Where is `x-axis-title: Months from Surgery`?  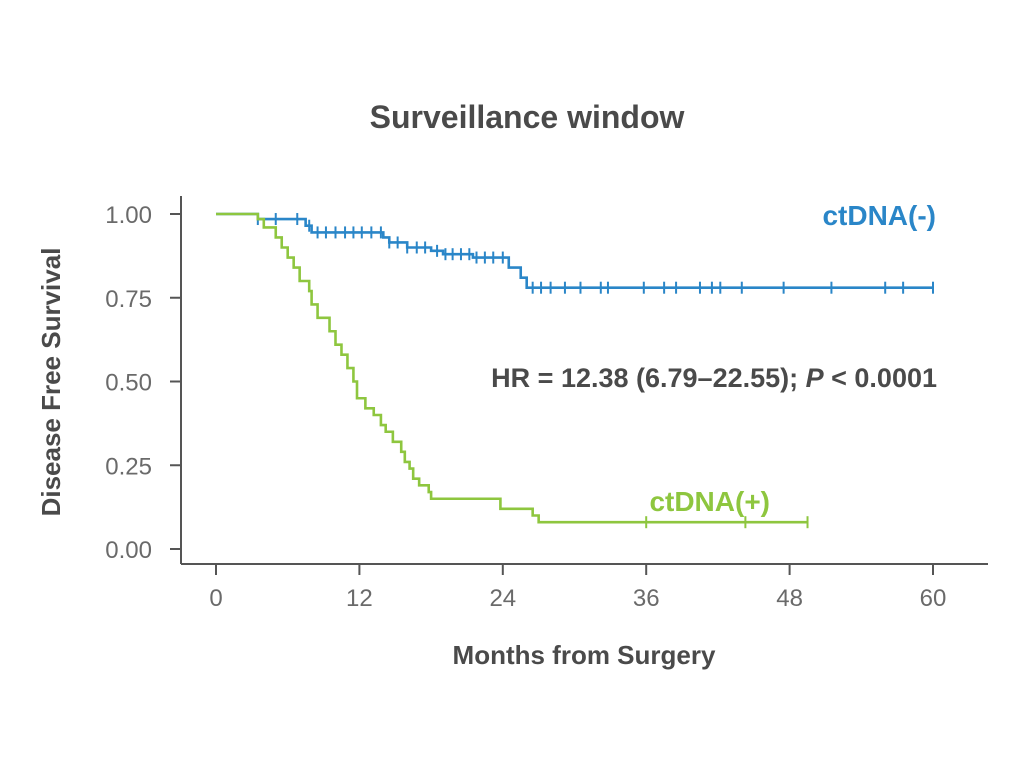
x-axis-title: Months from Surgery is located at coordinates (584, 655).